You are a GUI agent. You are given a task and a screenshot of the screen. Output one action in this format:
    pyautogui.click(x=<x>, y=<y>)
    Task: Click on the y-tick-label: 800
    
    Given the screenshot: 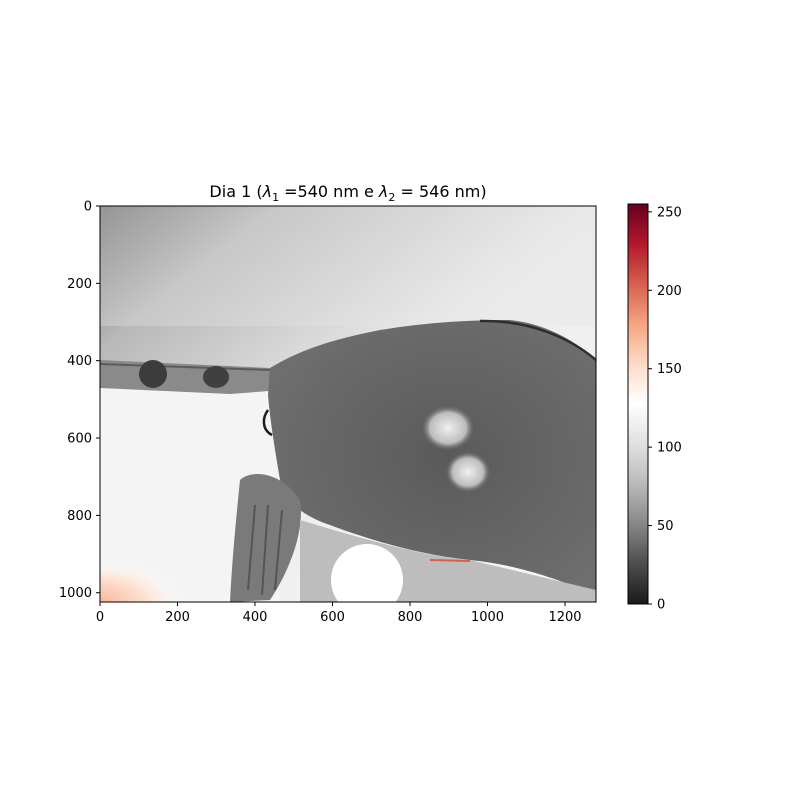 What is the action you would take?
    pyautogui.click(x=79, y=516)
    